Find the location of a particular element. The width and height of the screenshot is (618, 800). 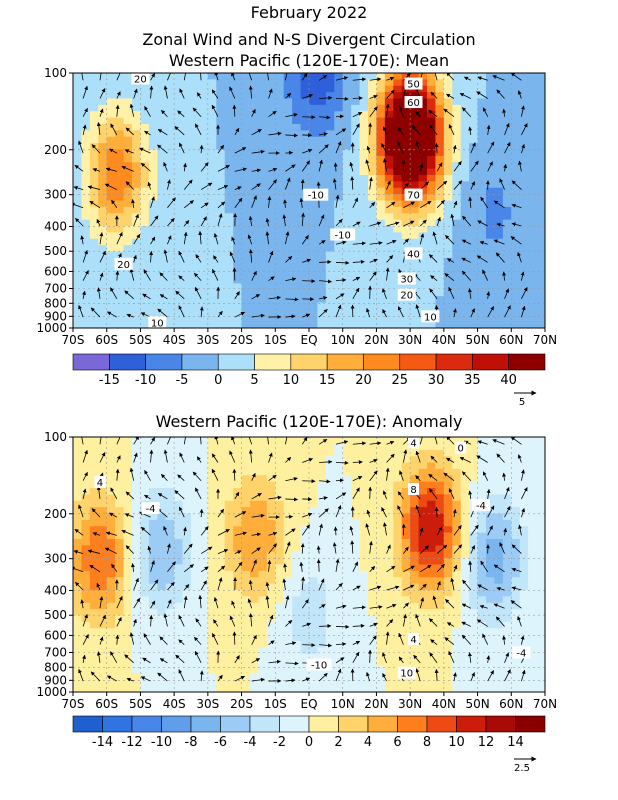

colorbar-swatch is located at coordinates (454, 362).